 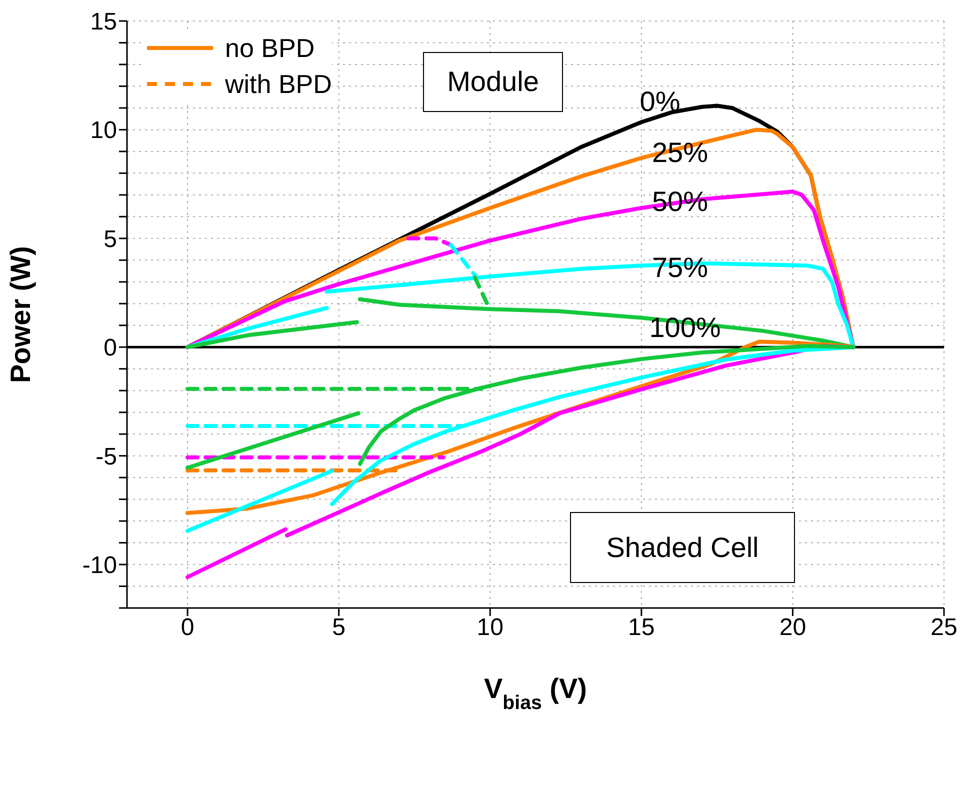 What do you see at coordinates (682, 547) in the screenshot?
I see `annotation: Shaded Cell` at bounding box center [682, 547].